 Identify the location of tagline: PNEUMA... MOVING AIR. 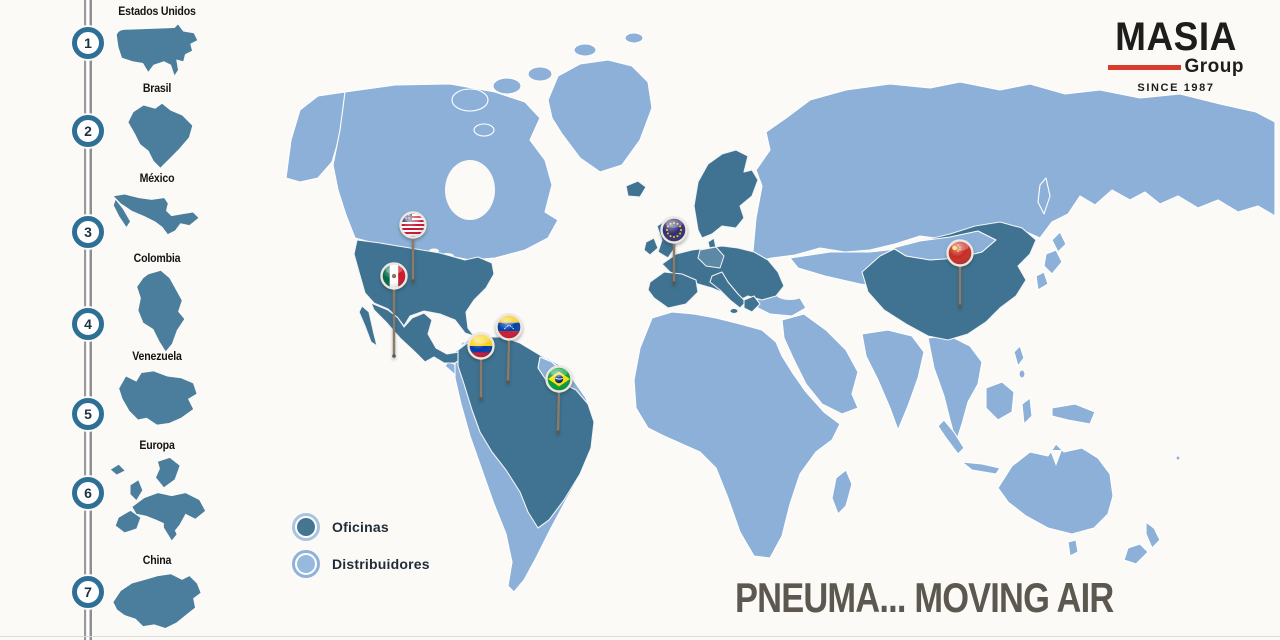
(924, 597).